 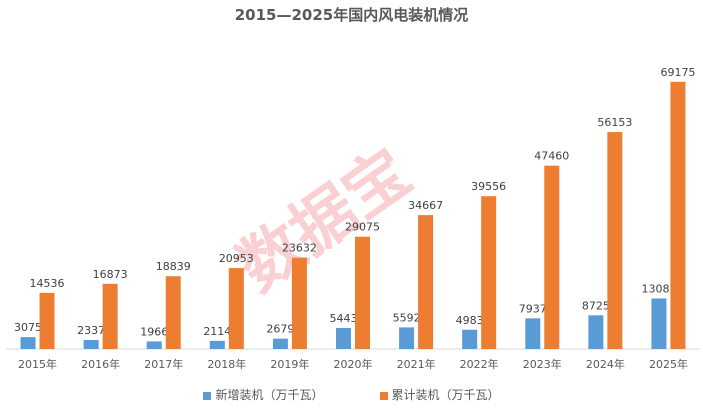 I want to click on data-label: 2337, so click(x=91, y=330).